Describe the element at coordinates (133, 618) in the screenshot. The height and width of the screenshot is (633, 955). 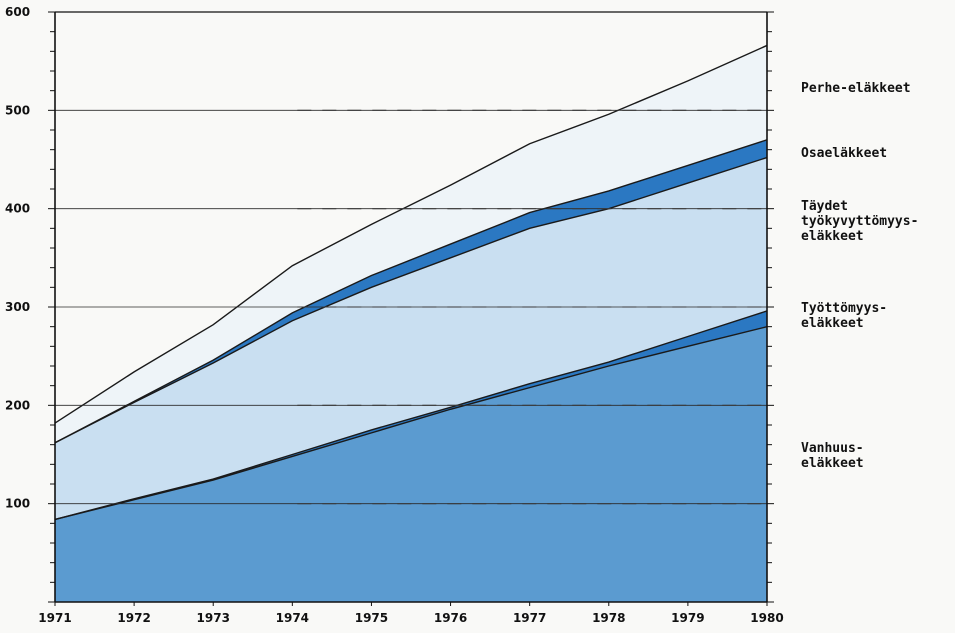
I see `x-tick-label-1972: 1972` at that location.